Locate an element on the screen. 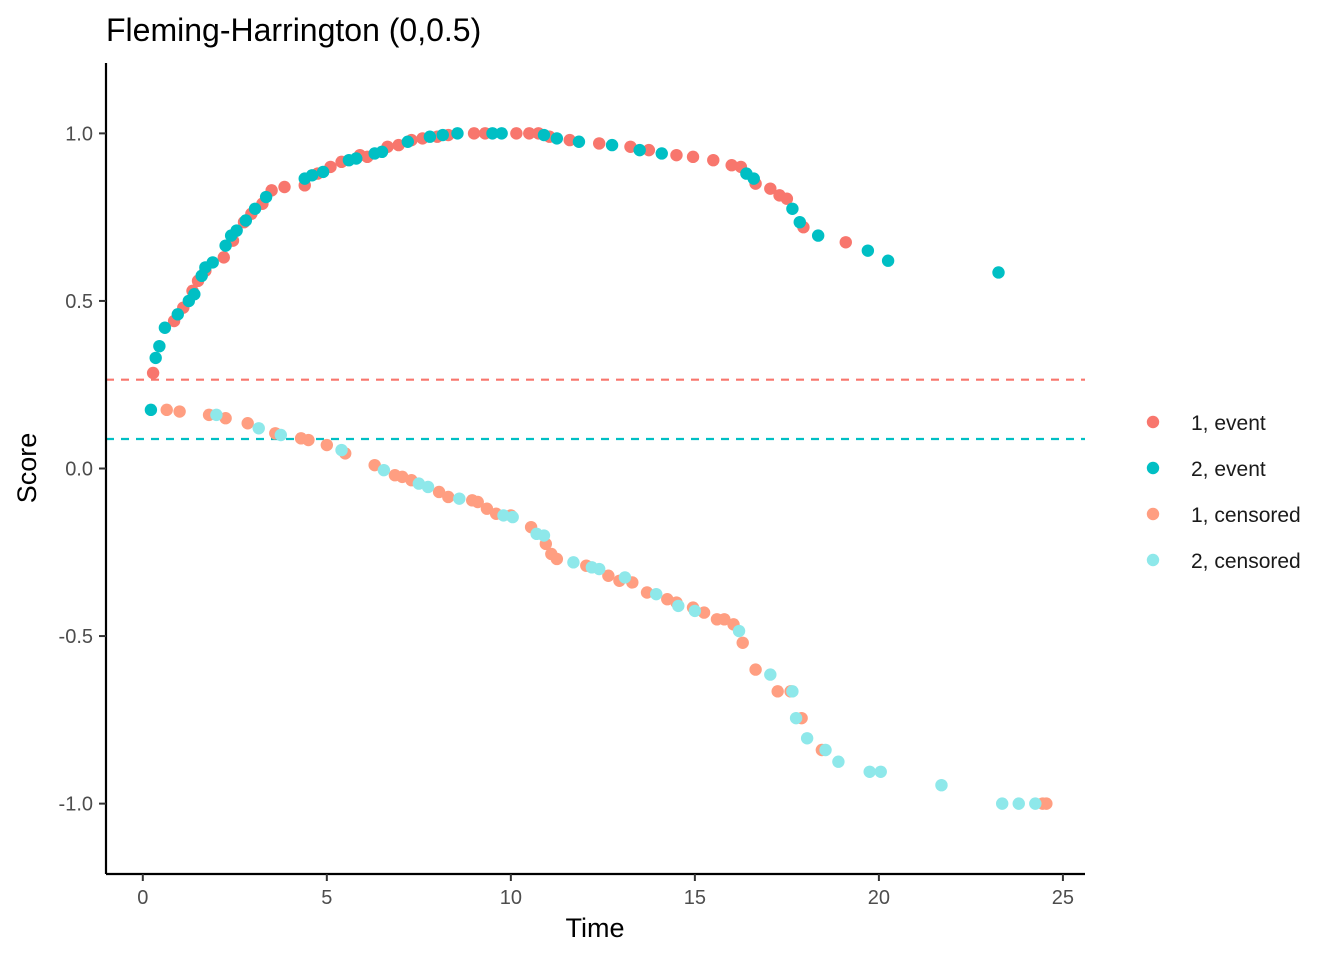  legend-label: 1, event is located at coordinates (1228, 423).